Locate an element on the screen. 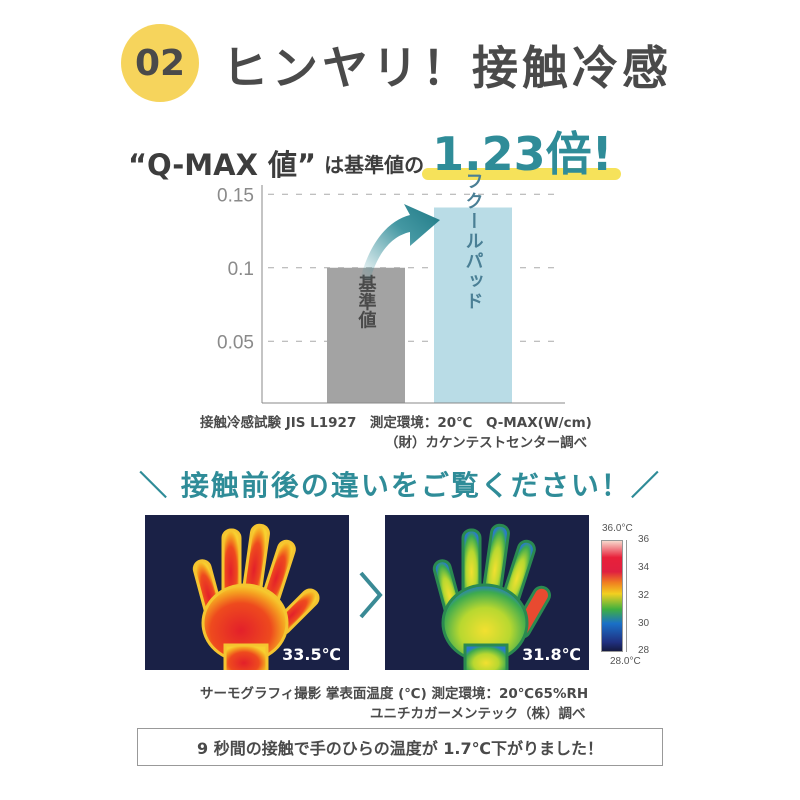 The image size is (800, 800). bar-label: 基準値 is located at coordinates (367, 302).